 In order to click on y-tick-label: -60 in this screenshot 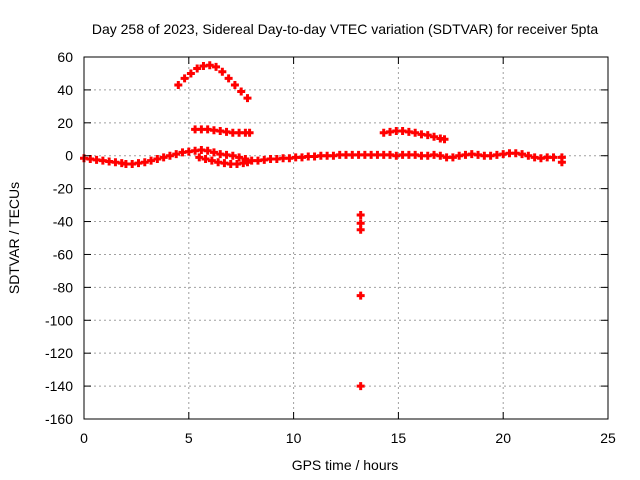, I will do `click(63, 254)`.